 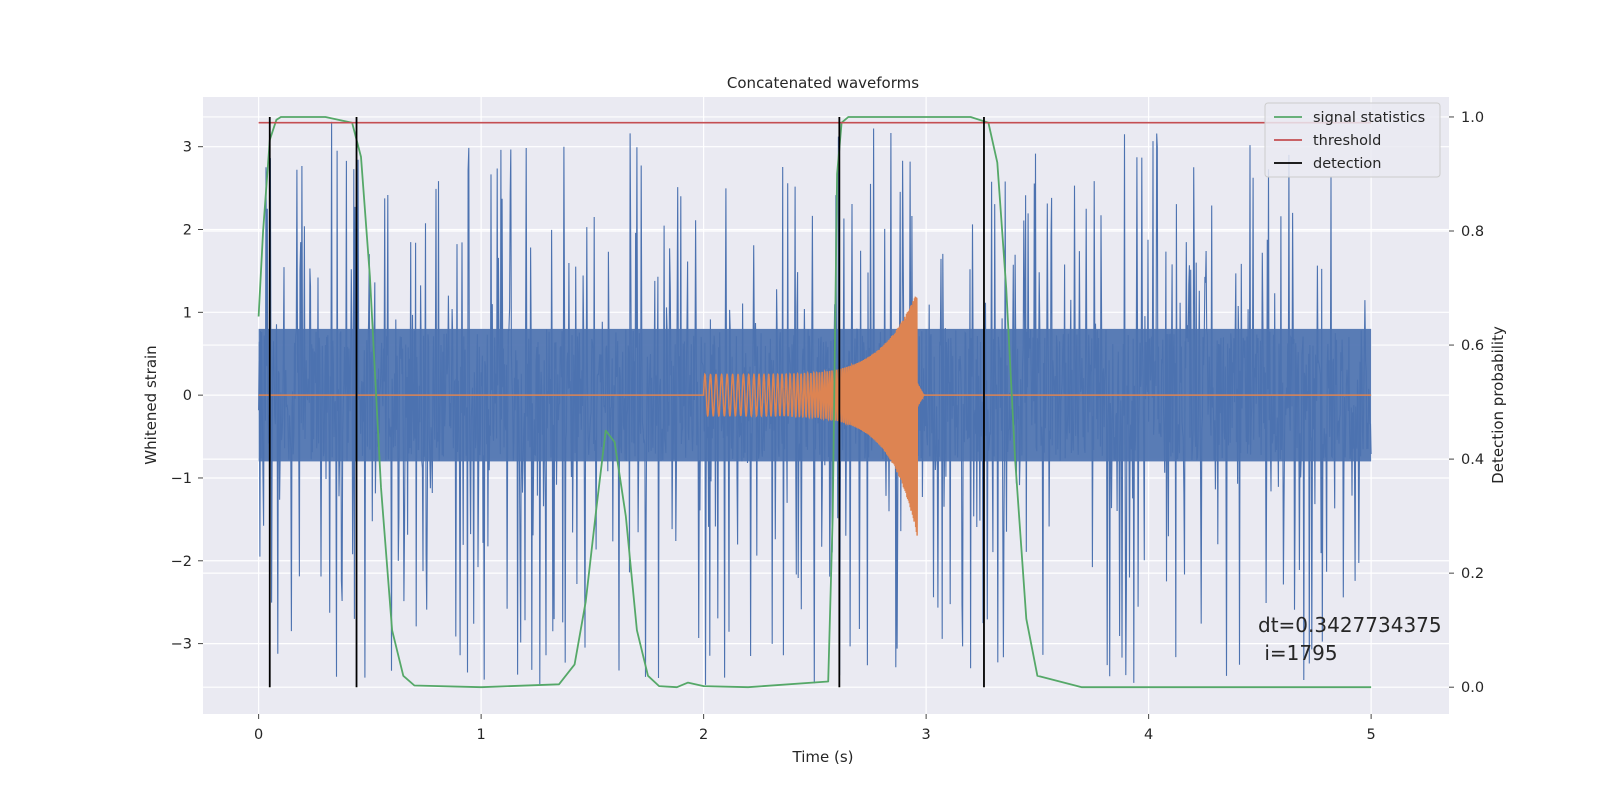 I want to click on legend-label-signal: signal statistics, so click(x=1369, y=118).